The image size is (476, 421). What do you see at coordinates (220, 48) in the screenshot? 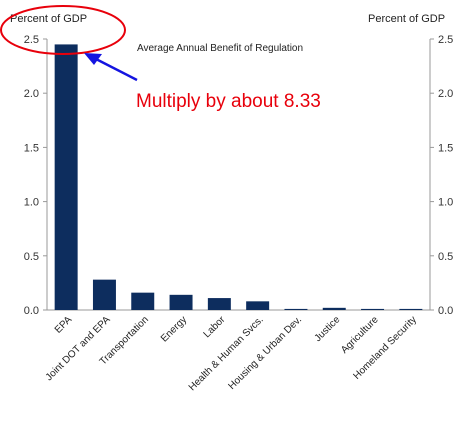
I see `chart-title: Average Annual Benefit of Regulation` at bounding box center [220, 48].